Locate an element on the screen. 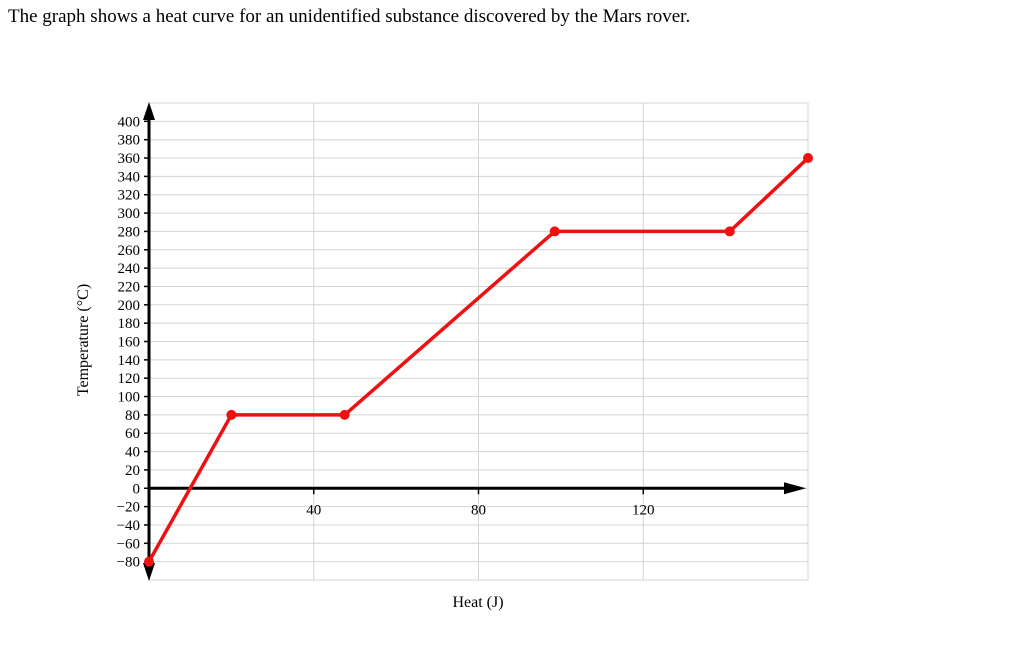  y-tick-label: 340 is located at coordinates (129, 177).